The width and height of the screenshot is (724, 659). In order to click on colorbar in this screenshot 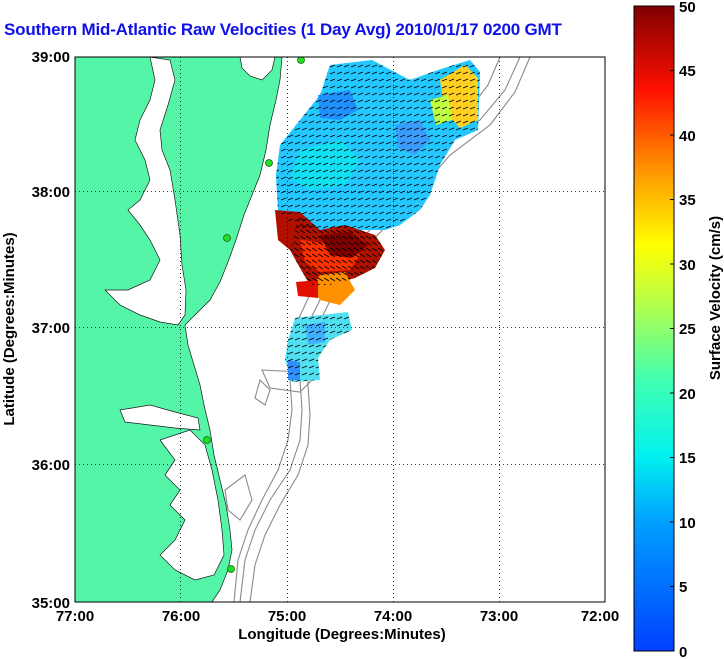, I will do `click(654, 328)`.